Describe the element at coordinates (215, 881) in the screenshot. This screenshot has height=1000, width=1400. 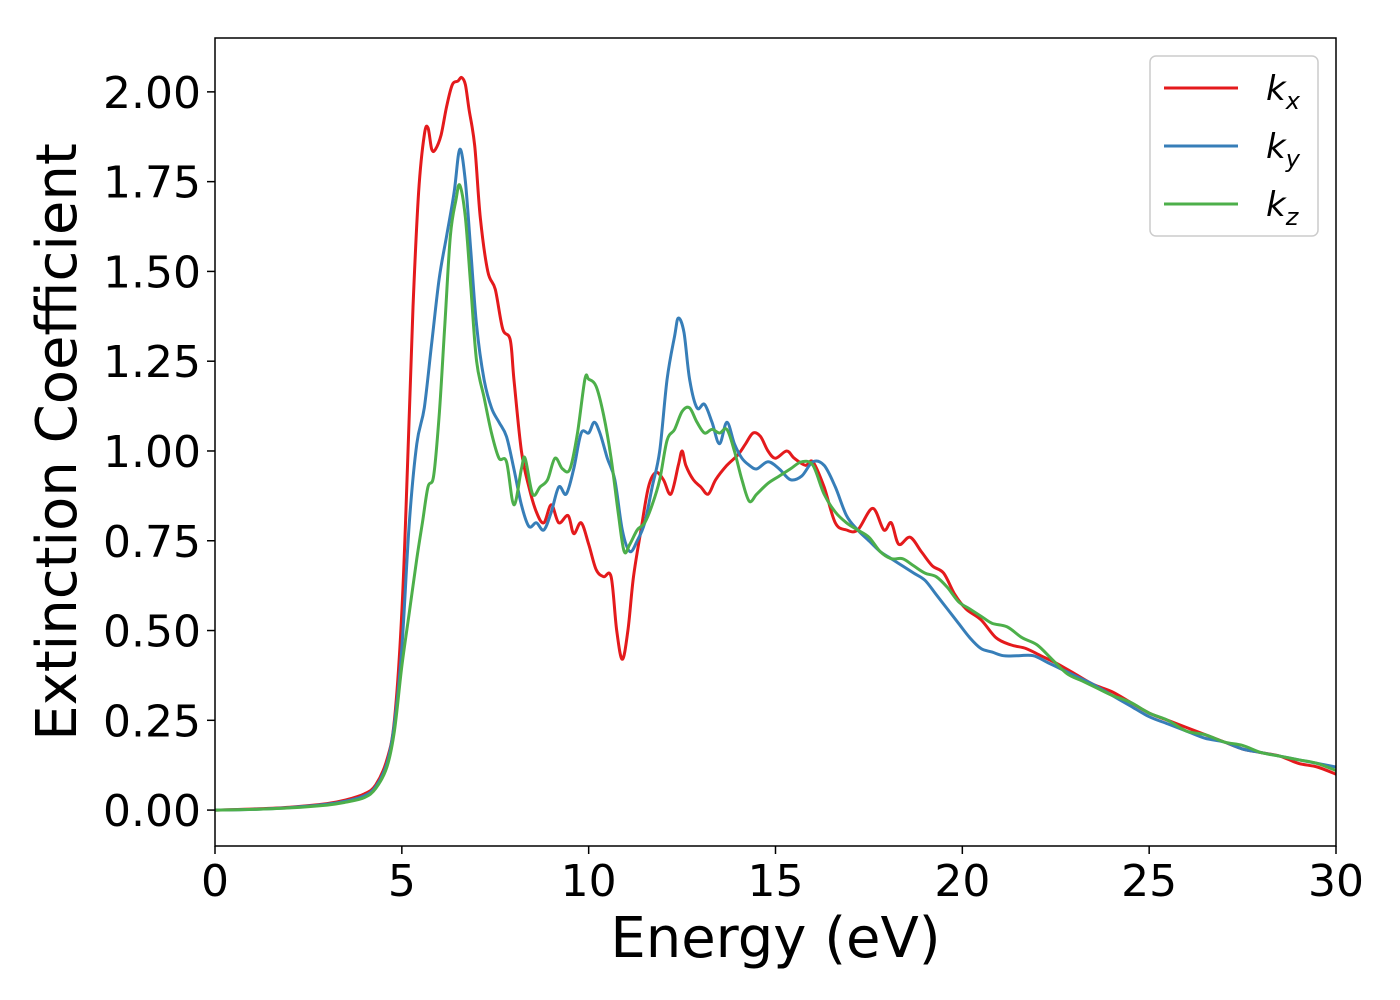
I see `x-tick-label: 0` at that location.